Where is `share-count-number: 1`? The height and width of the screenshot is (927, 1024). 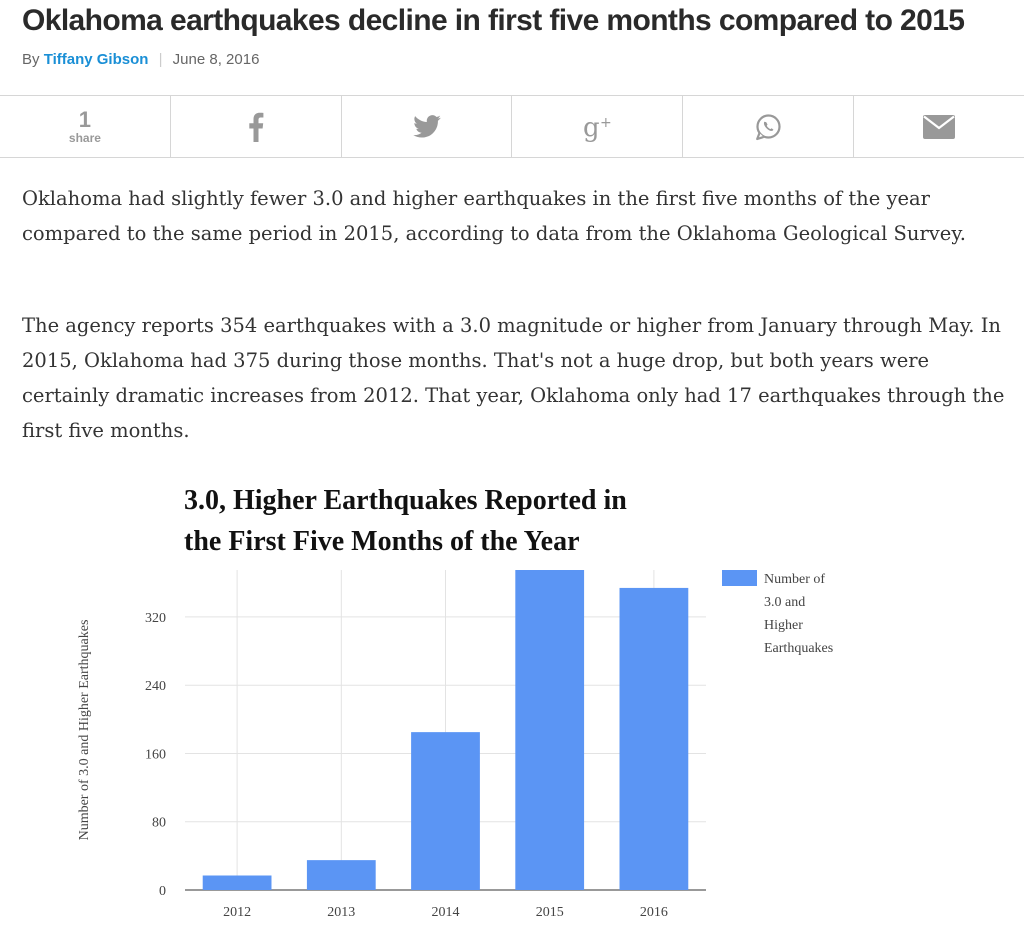
share-count-number: 1 is located at coordinates (85, 119).